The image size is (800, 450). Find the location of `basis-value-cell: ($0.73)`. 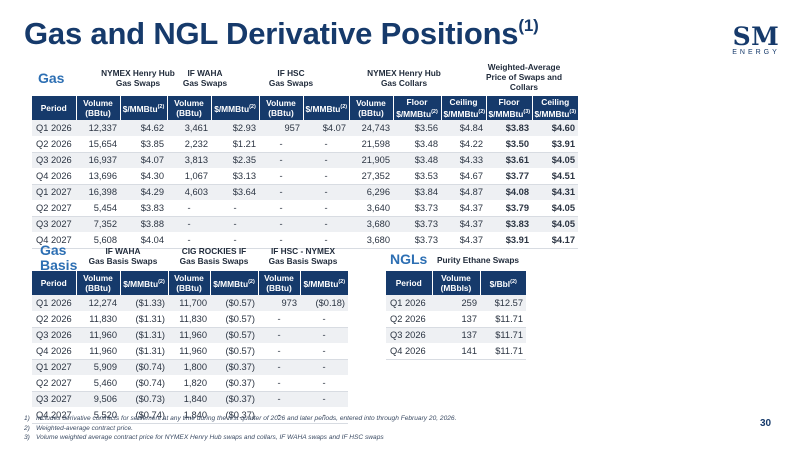

basis-value-cell: ($0.73) is located at coordinates (144, 399).